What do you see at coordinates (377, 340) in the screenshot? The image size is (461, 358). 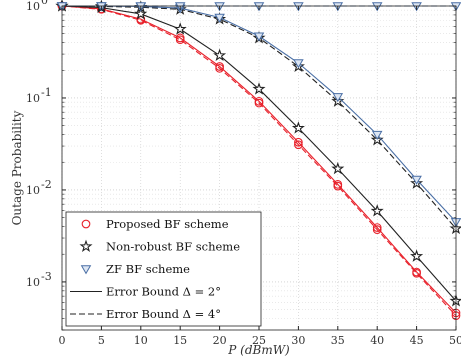 I see `x-tick-label: 40` at bounding box center [377, 340].